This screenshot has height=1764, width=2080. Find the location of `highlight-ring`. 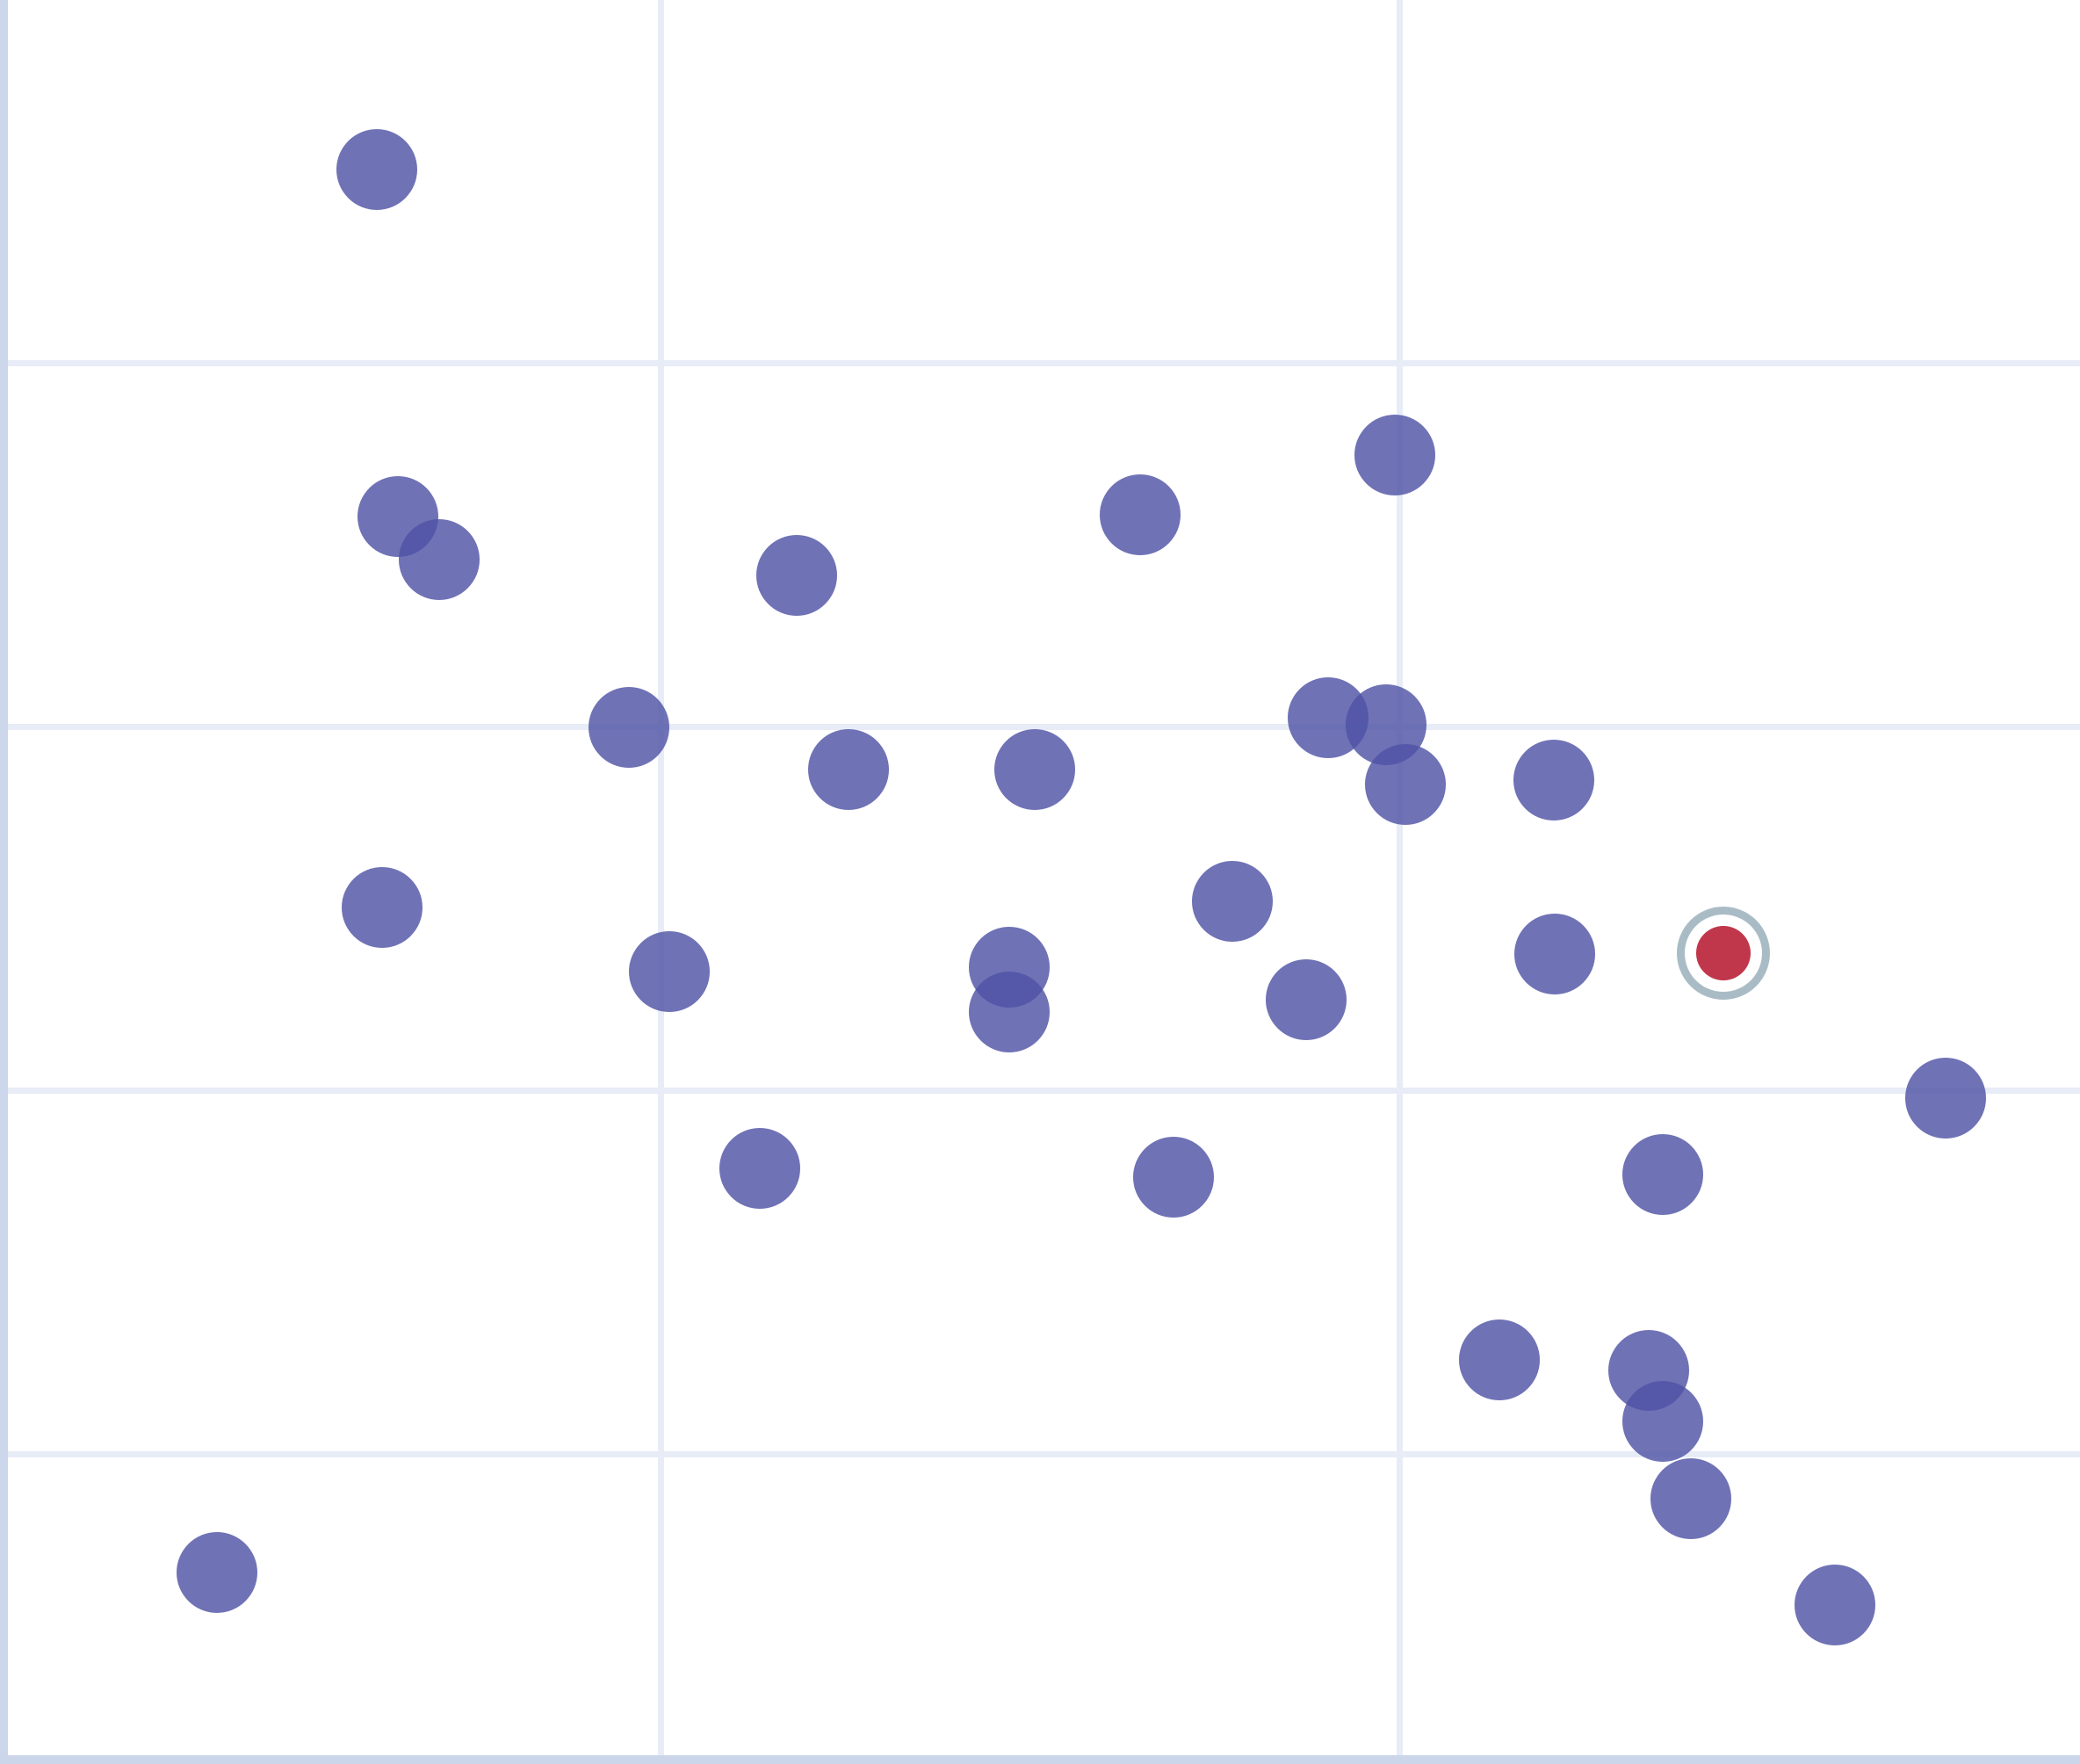

highlight-ring is located at coordinates (1723, 954).